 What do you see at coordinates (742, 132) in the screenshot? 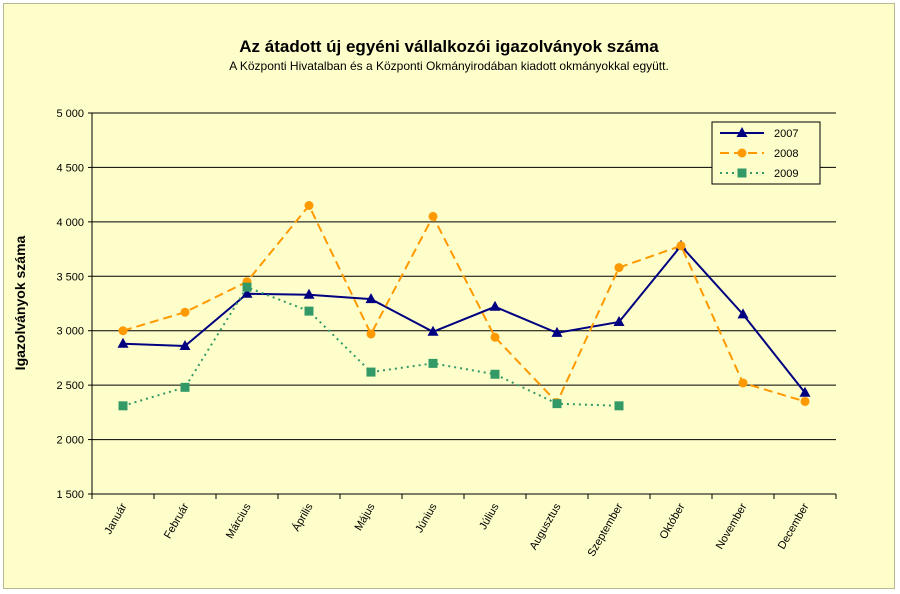
I see `legend-marker-2007` at bounding box center [742, 132].